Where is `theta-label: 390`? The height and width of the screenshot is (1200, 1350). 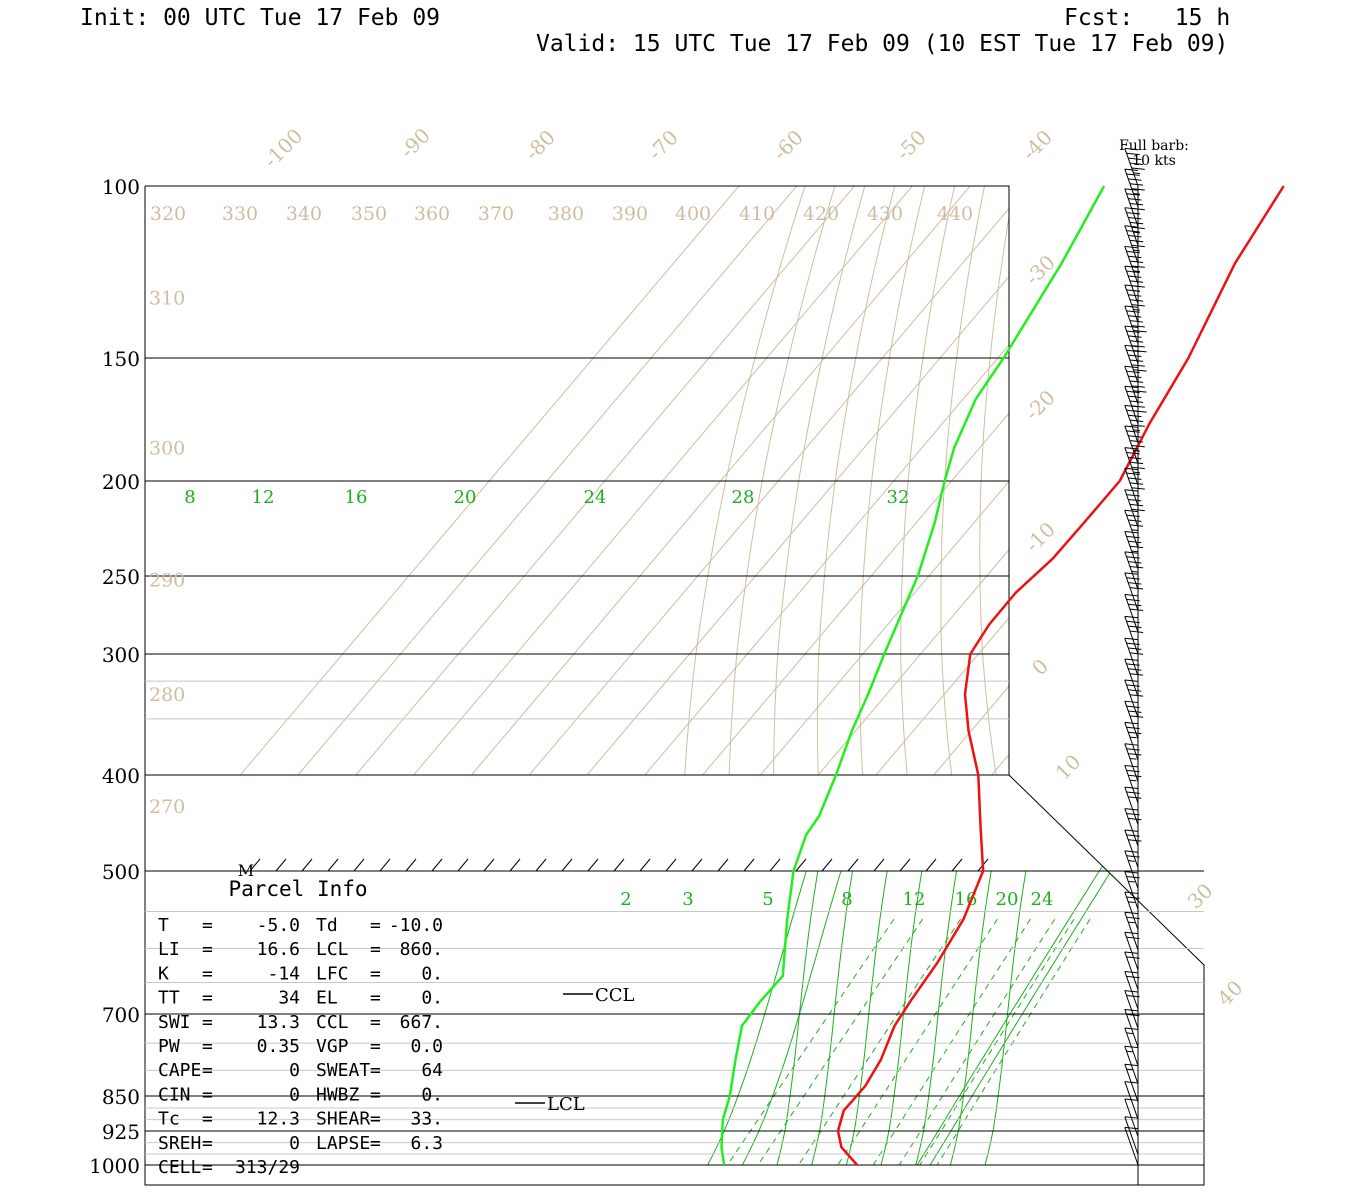
theta-label: 390 is located at coordinates (630, 214).